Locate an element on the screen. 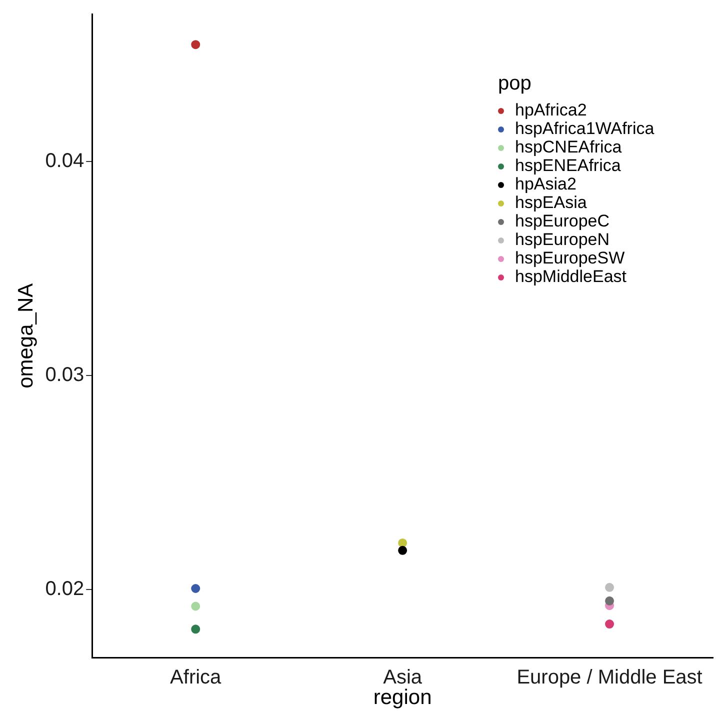 The image size is (718, 711). legend-label: hspAfrica1WAfrica is located at coordinates (585, 128).